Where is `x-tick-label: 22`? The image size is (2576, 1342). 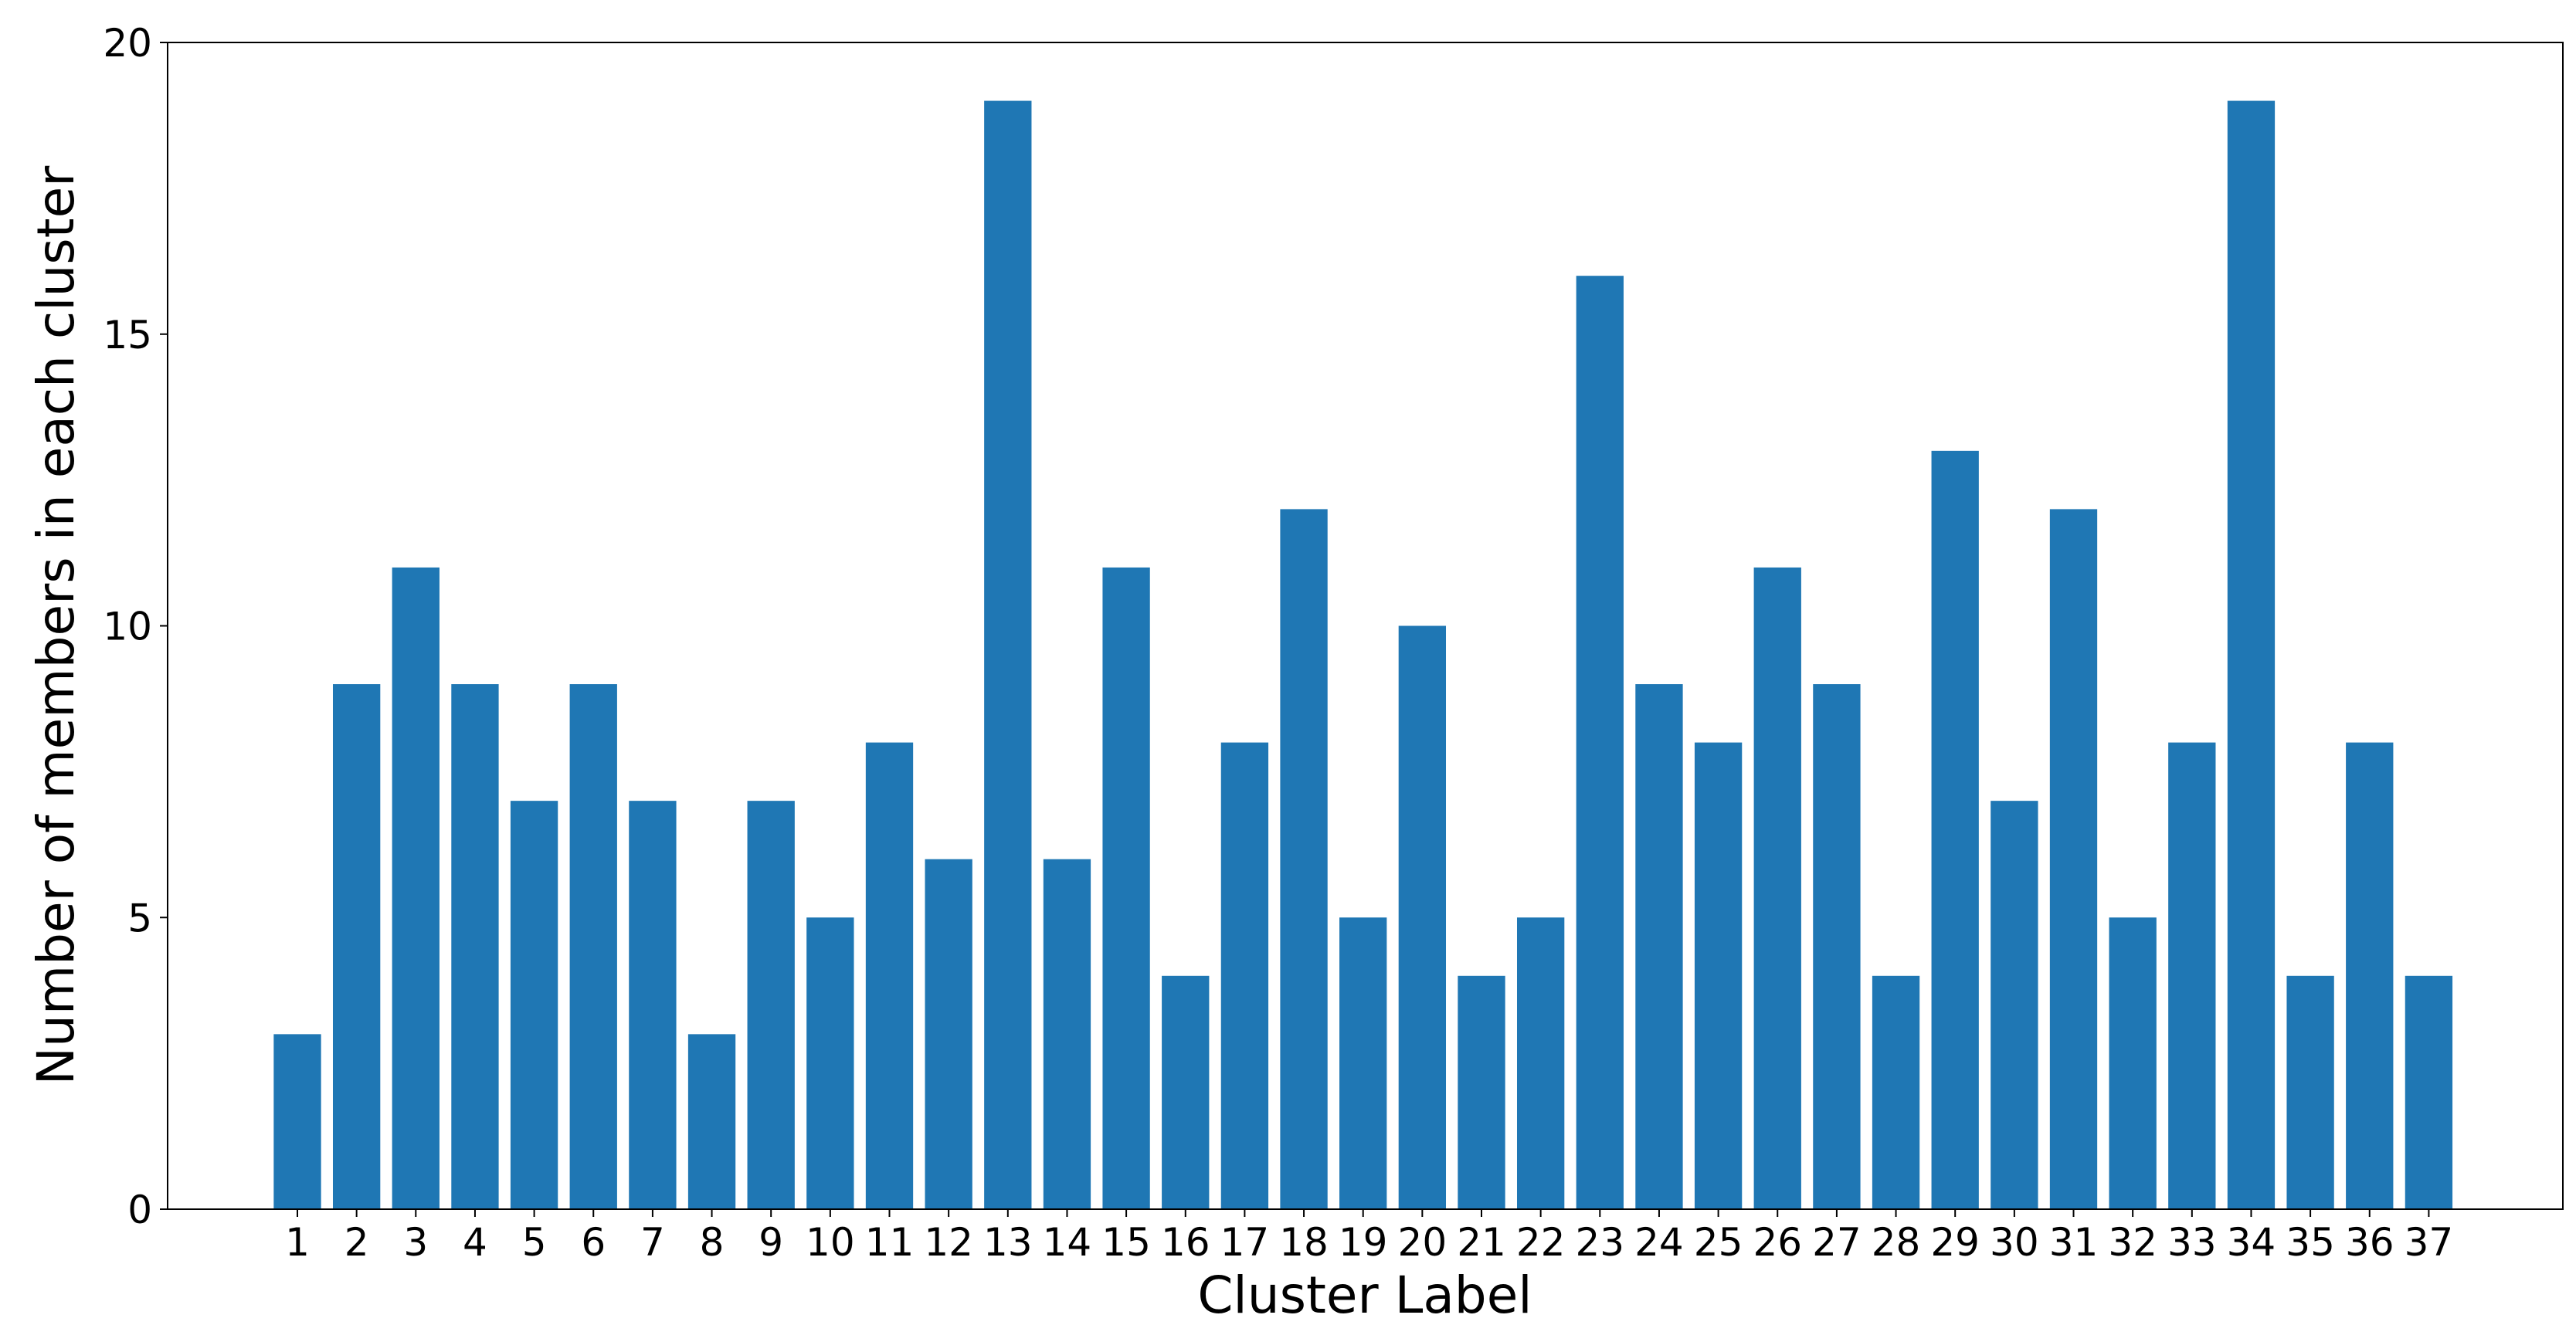 x-tick-label: 22 is located at coordinates (1541, 1243).